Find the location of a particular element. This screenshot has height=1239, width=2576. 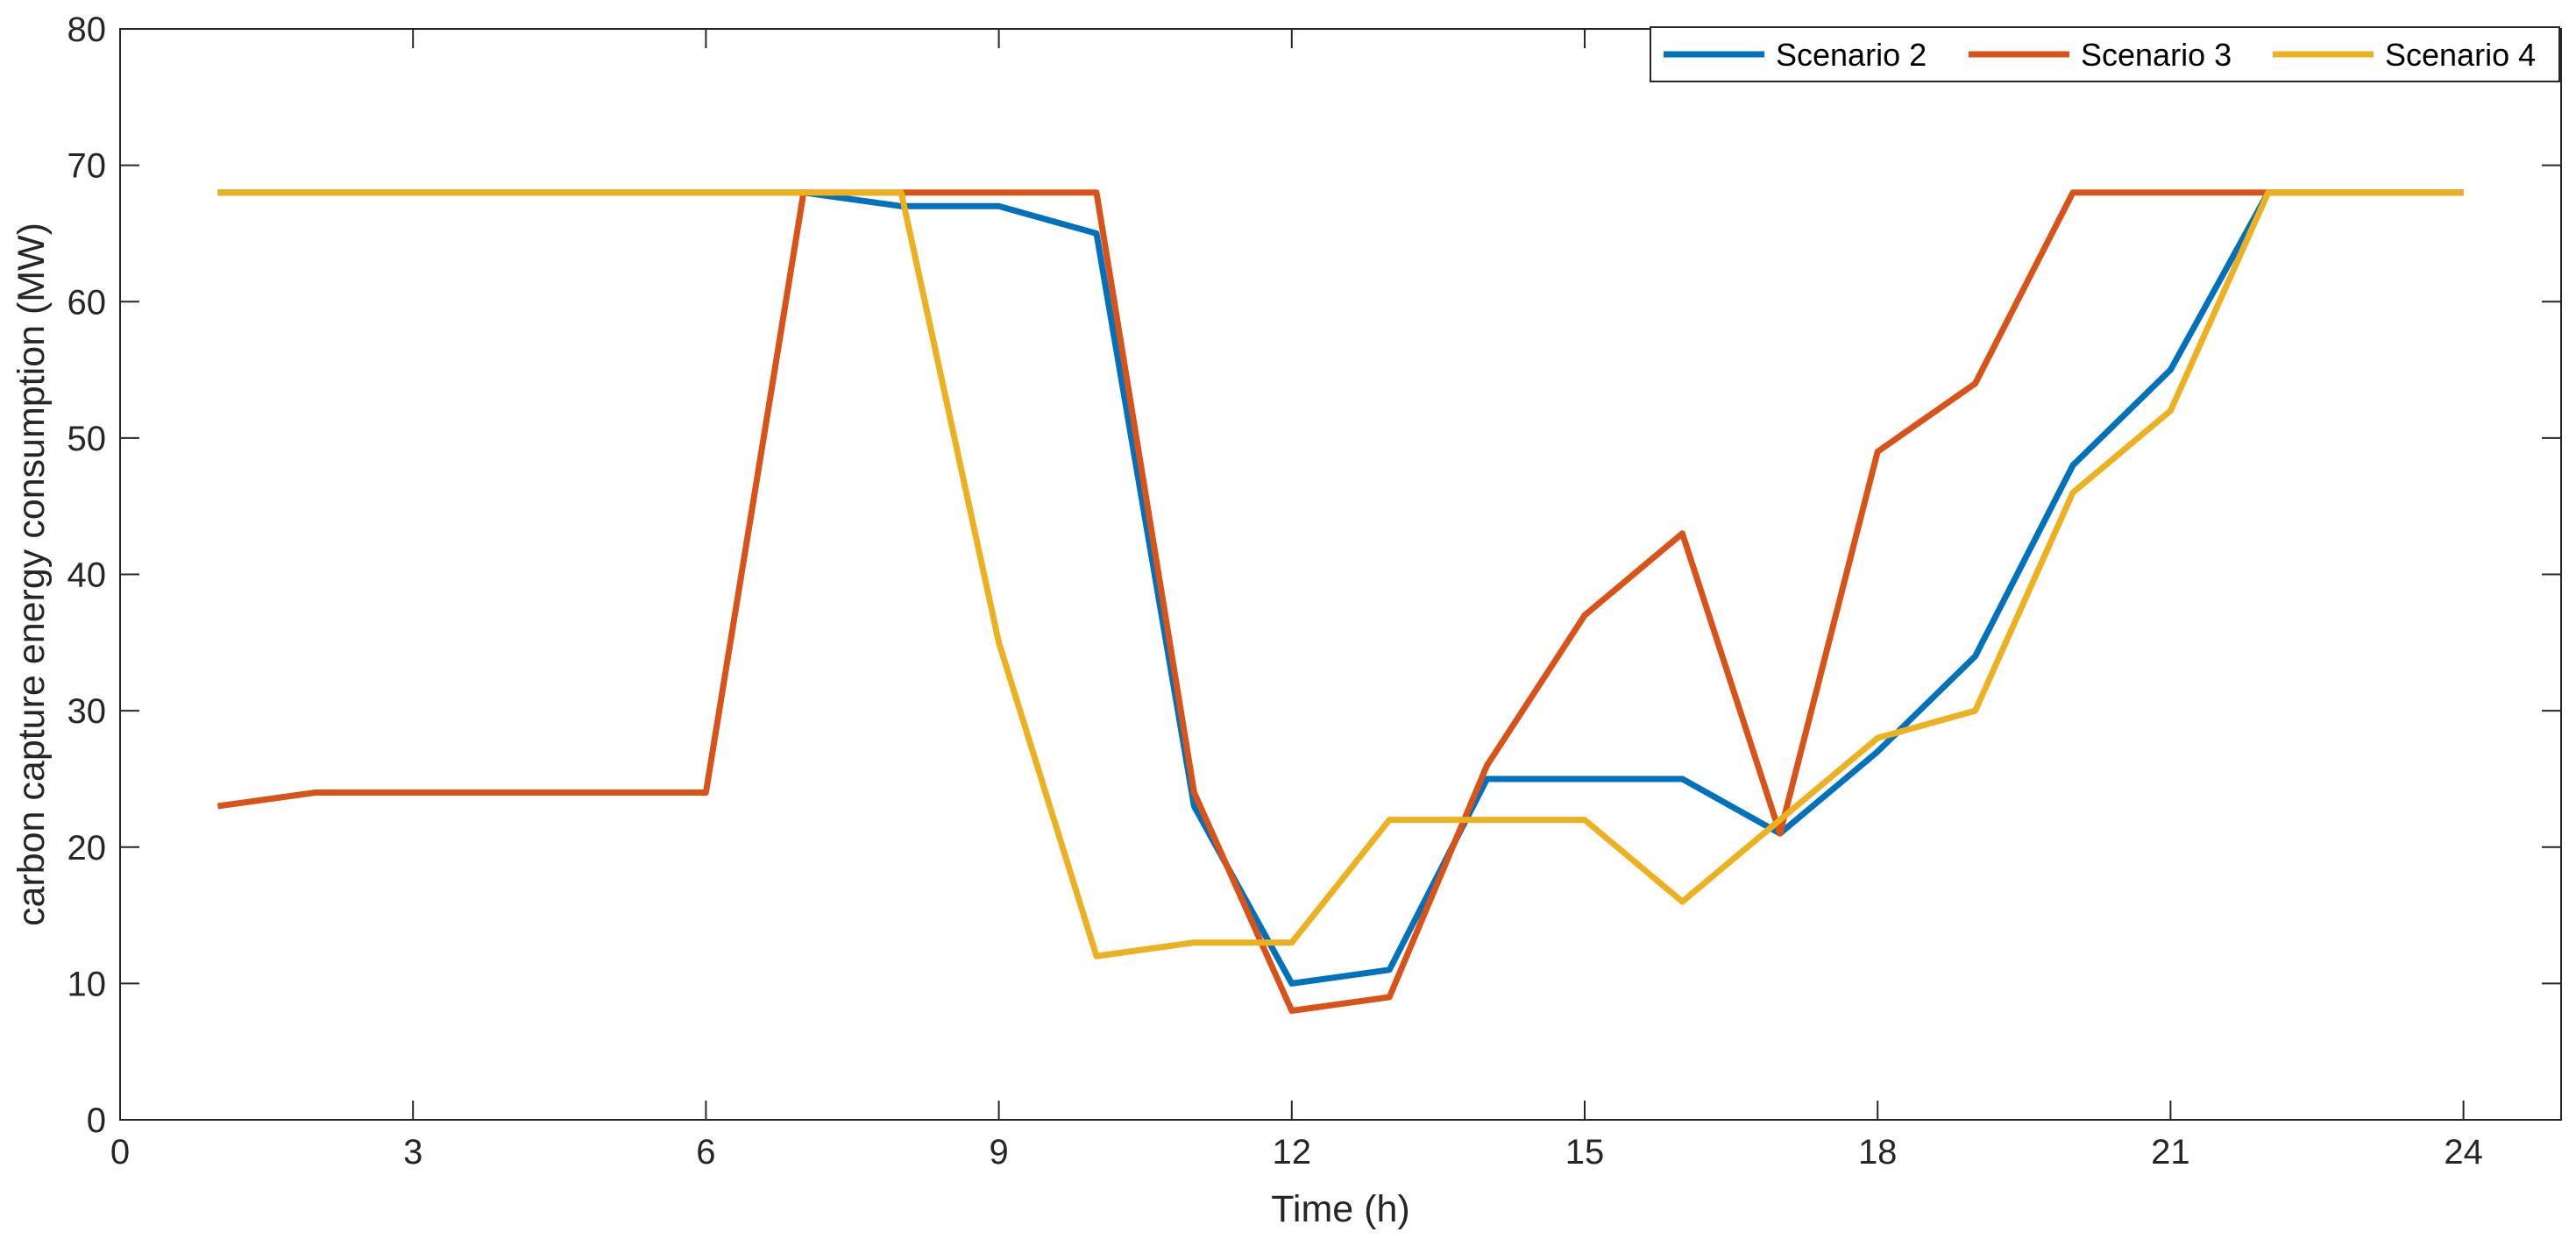

x-tick-label: 0 is located at coordinates (120, 1152).